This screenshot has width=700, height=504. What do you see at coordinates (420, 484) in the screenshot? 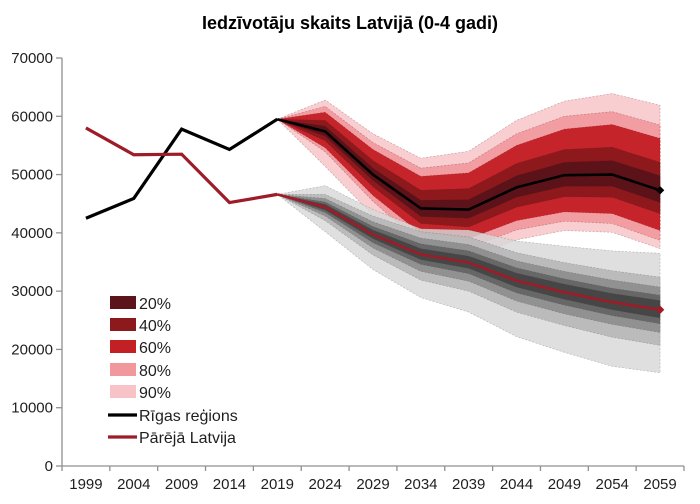
I see `x-tick-label: 2034` at bounding box center [420, 484].